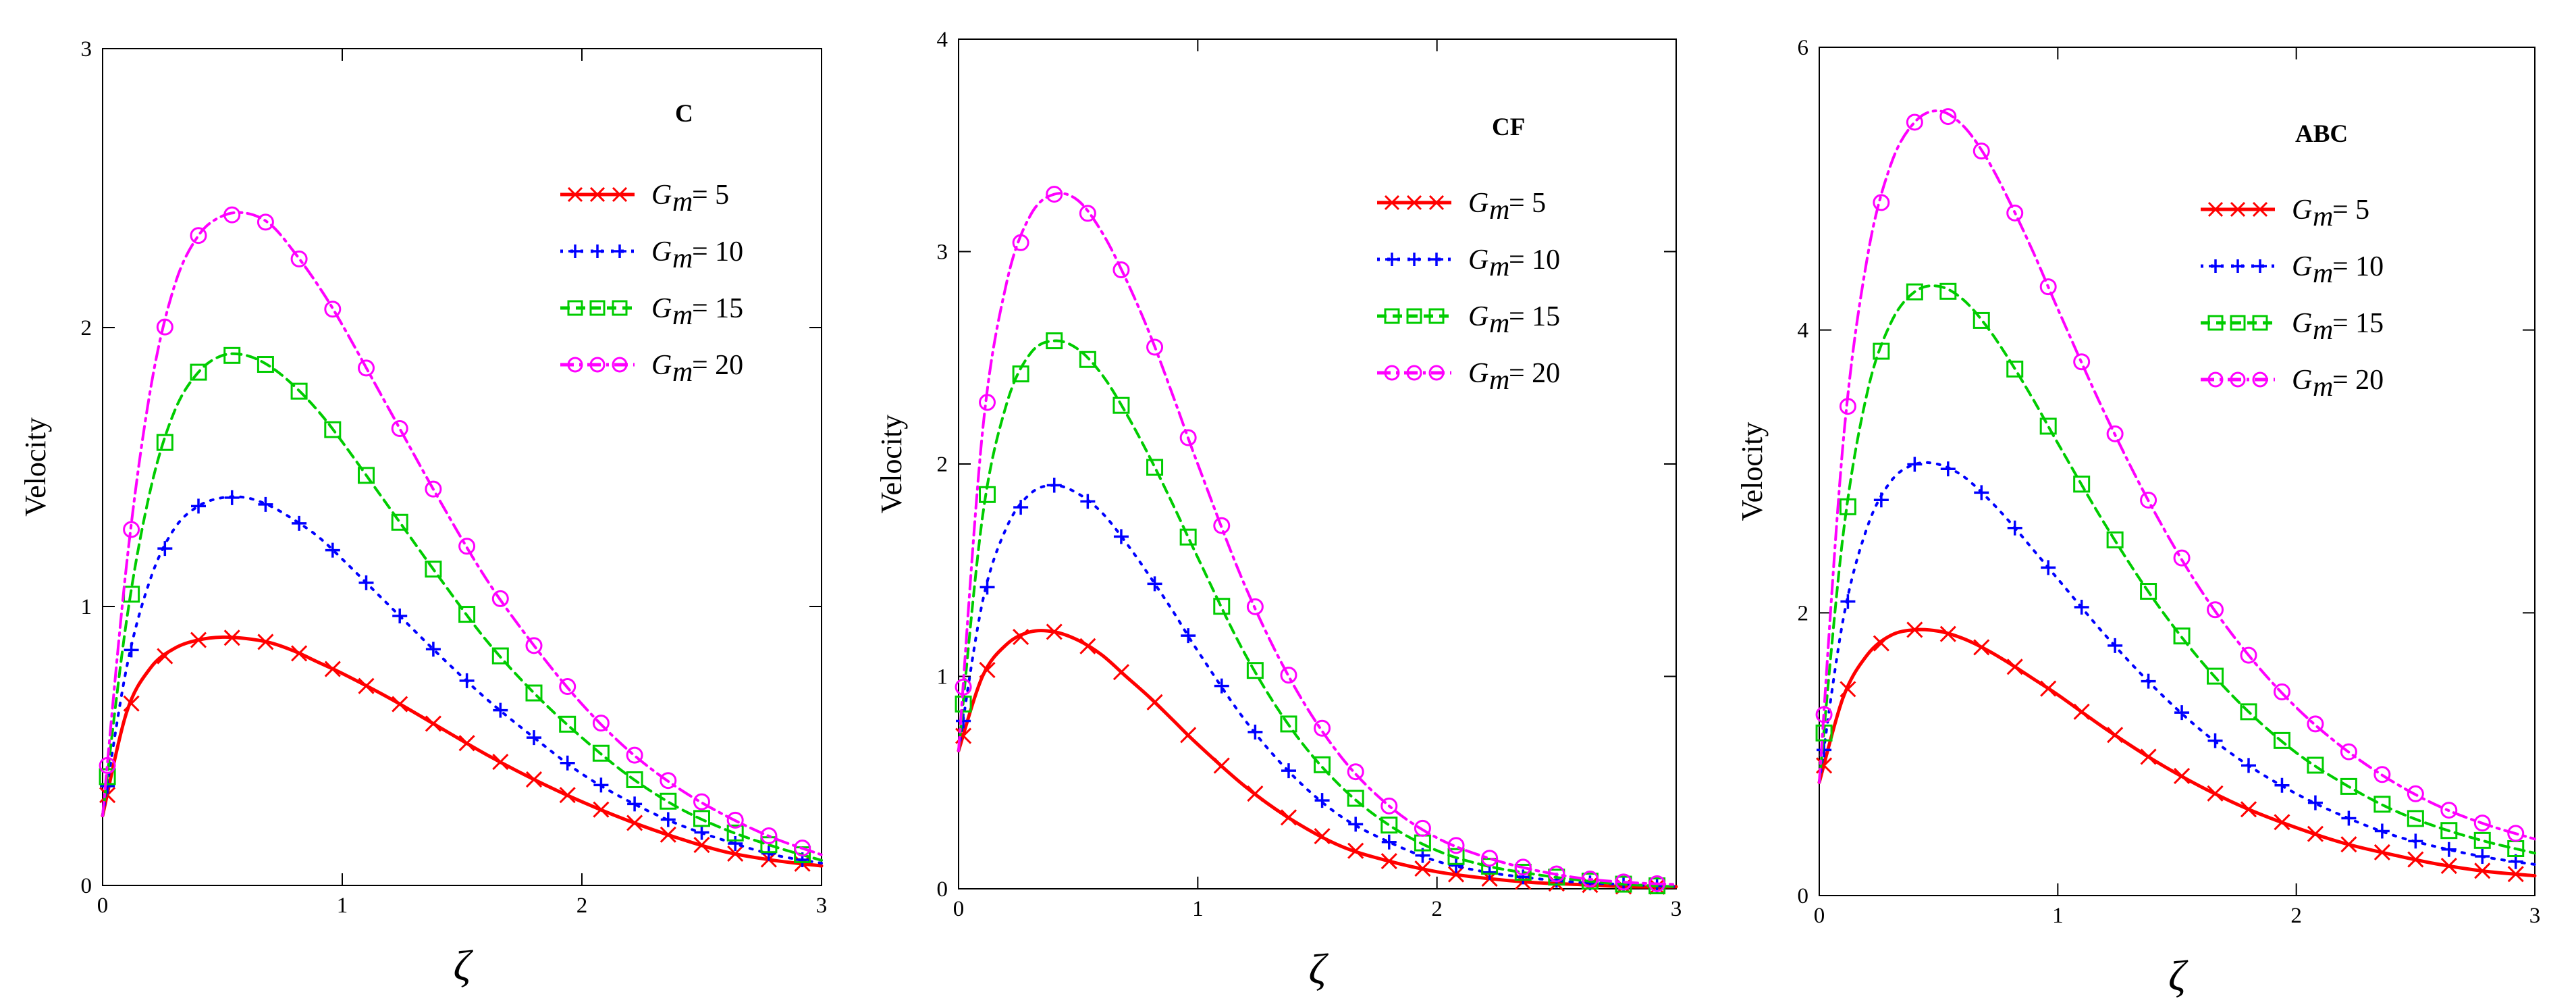  What do you see at coordinates (1534, 373) in the screenshot?
I see `legend-label: = 20` at bounding box center [1534, 373].